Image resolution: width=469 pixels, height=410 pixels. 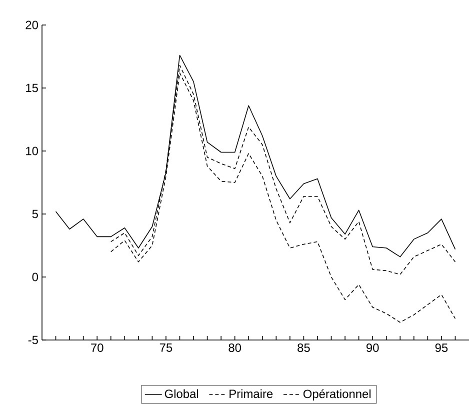 What do you see at coordinates (304, 348) in the screenshot?
I see `x-tick-label: 85` at bounding box center [304, 348].